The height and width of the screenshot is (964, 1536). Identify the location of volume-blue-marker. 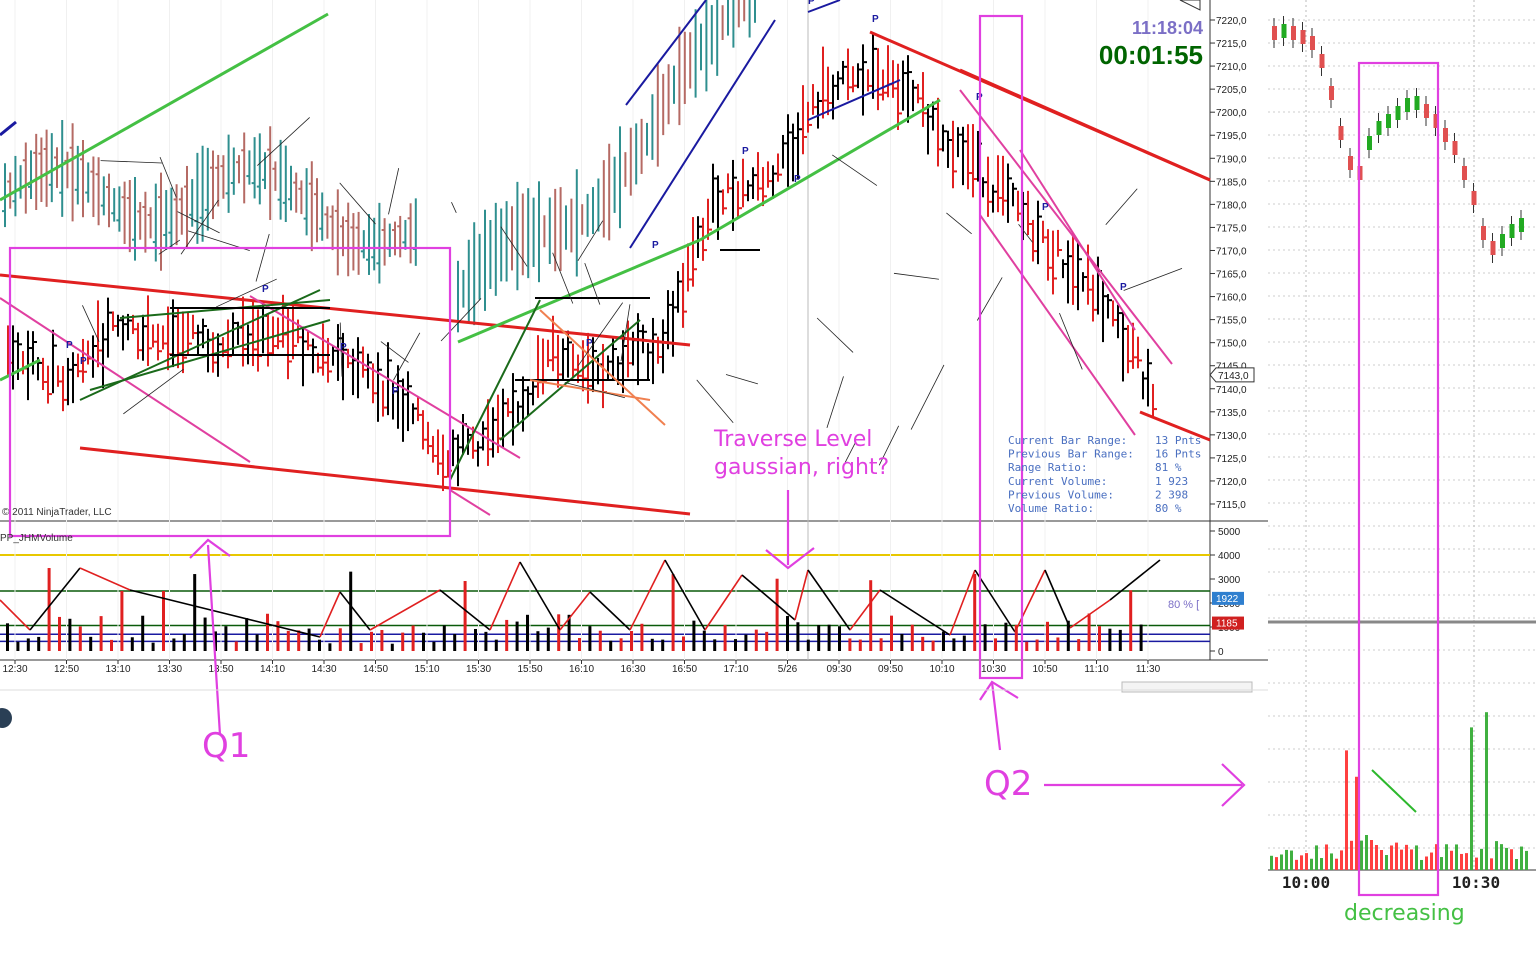
(1228, 598).